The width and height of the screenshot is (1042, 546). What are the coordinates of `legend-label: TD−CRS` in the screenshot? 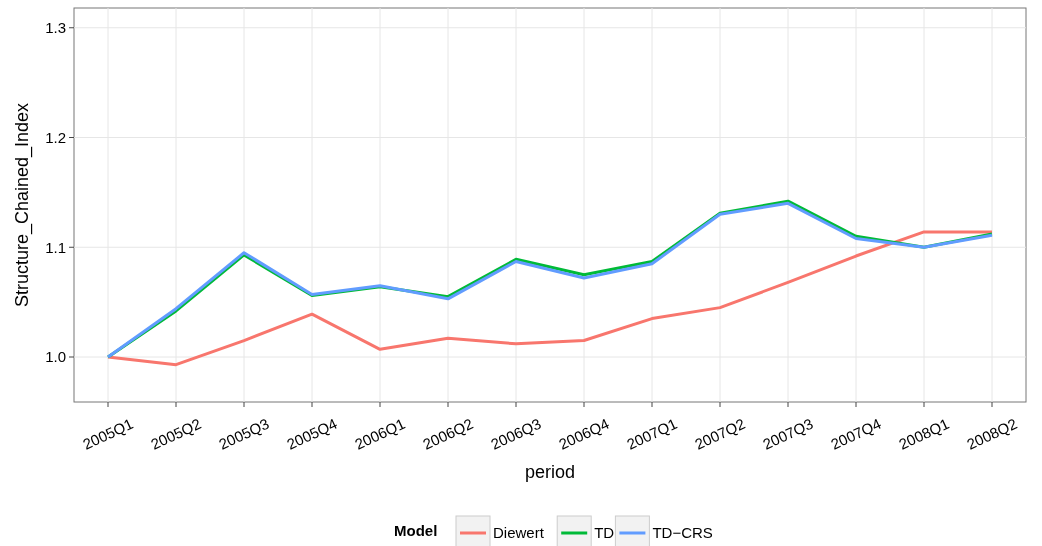 It's located at (682, 532).